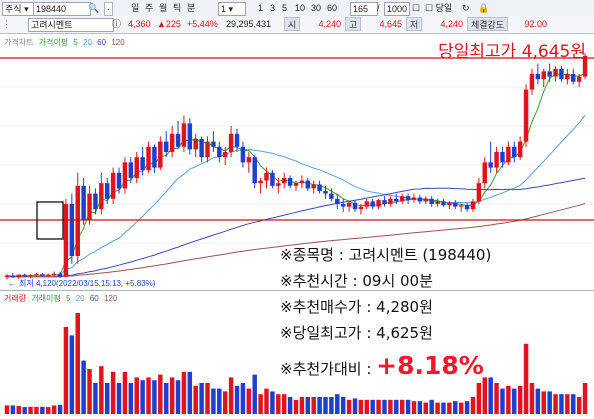 This screenshot has width=594, height=419. What do you see at coordinates (139, 24) in the screenshot?
I see `current-price: 4,360` at bounding box center [139, 24].